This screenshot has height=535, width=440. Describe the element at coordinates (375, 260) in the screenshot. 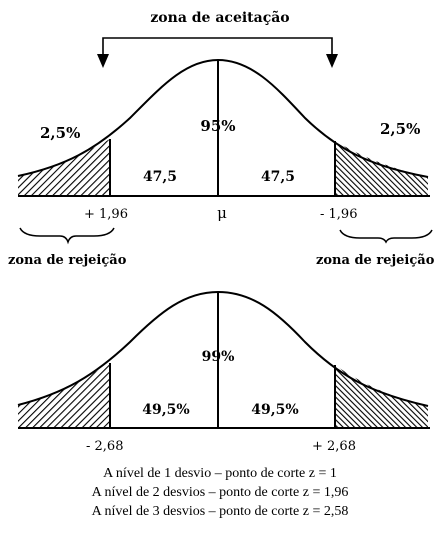

I see `rejection-zone-right-label: zona de rejeição` at that location.